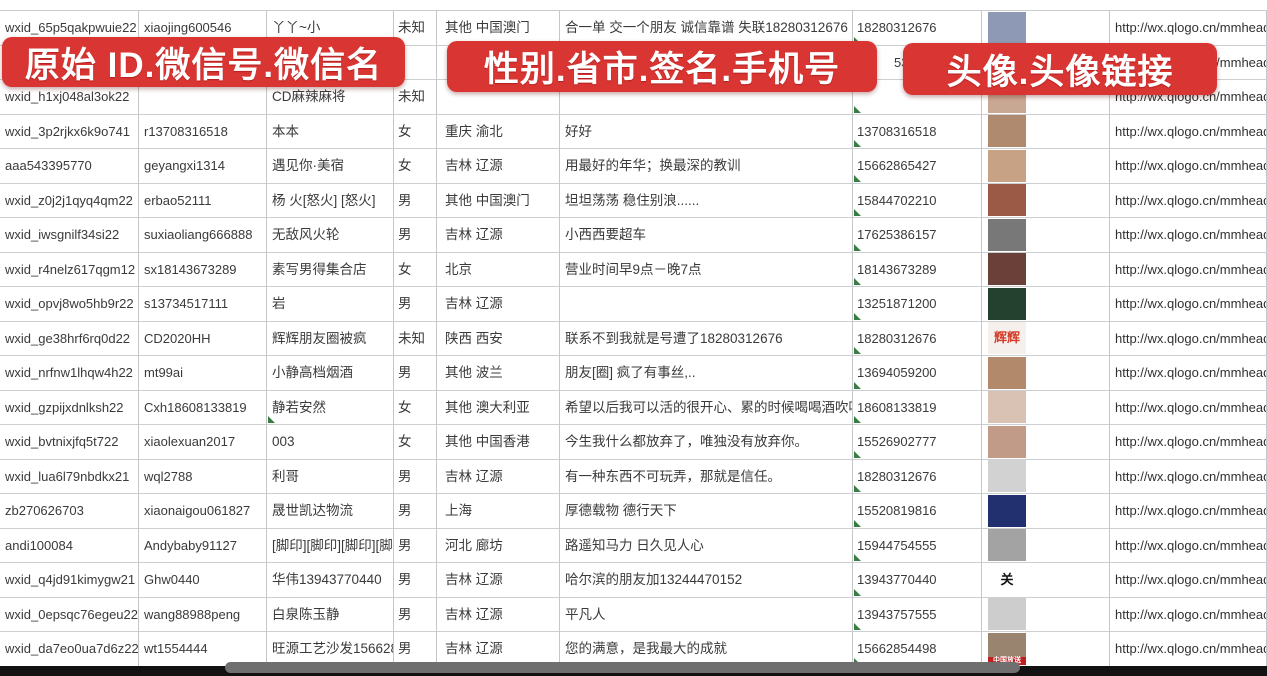  I want to click on cell-phone-number: 13943770440, so click(917, 580).